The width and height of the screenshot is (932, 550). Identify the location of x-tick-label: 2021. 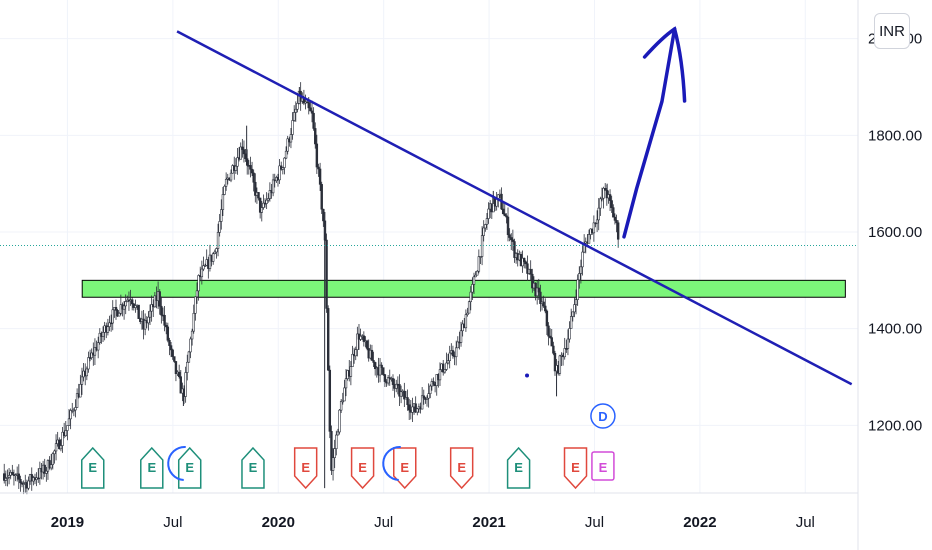
(488, 522).